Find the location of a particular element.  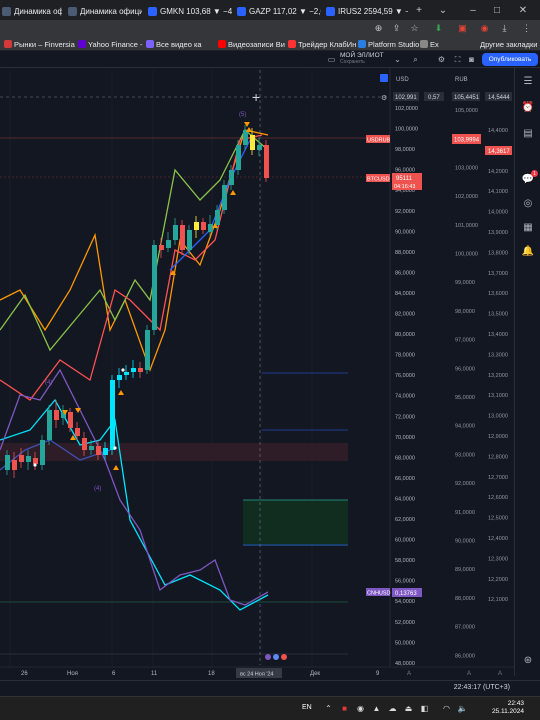

browser-tab: GMKN 103,68 ▼ −4 is located at coordinates (189, 11).